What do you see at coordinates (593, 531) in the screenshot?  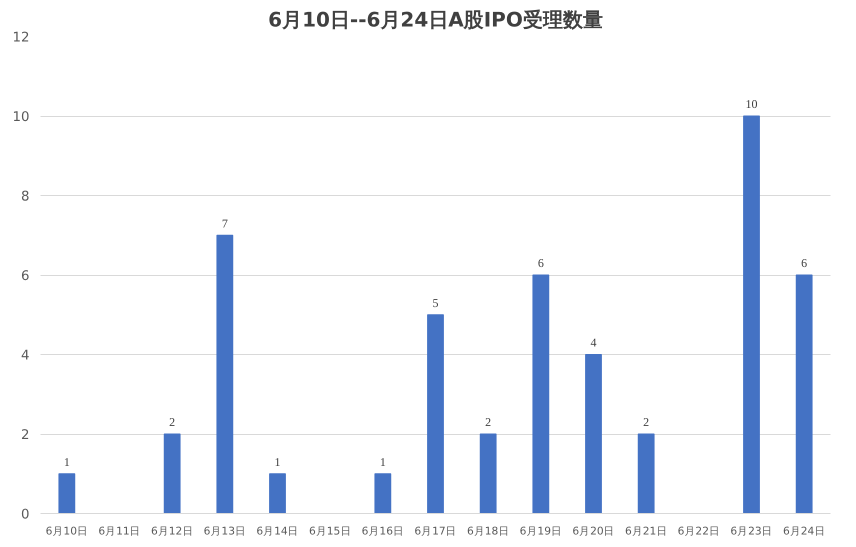 I see `x-tick-label: 6月20日` at bounding box center [593, 531].